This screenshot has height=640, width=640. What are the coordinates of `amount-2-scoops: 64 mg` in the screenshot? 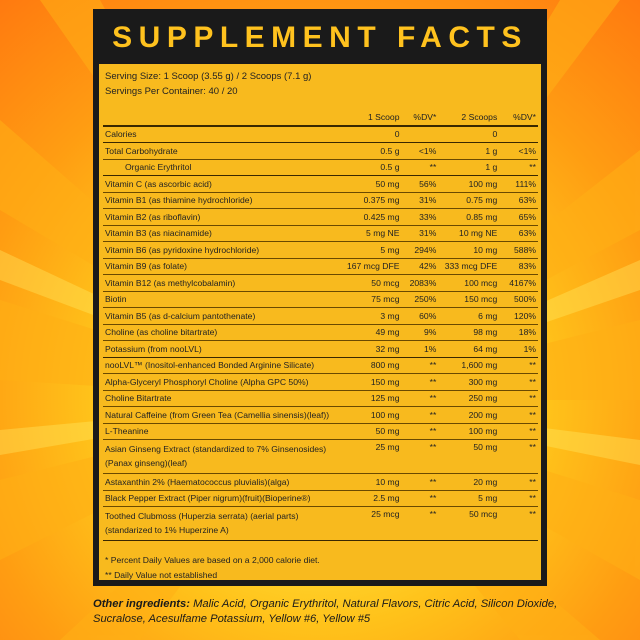 It's located at (469, 349).